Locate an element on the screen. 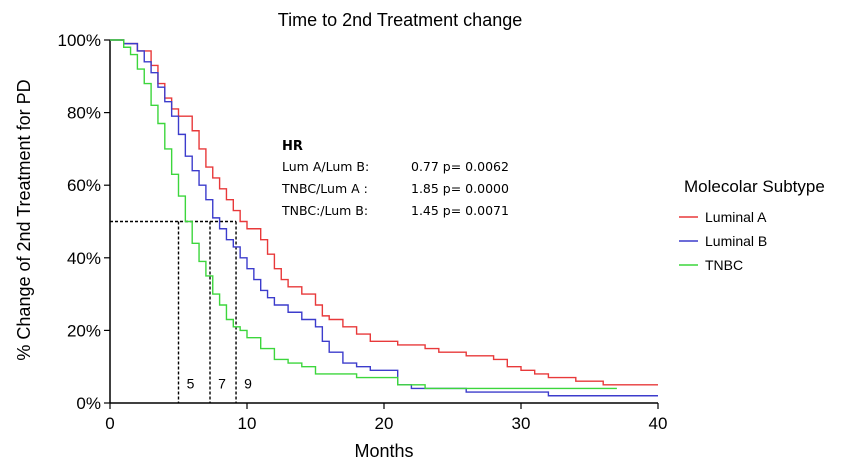 The height and width of the screenshot is (466, 846). y-tick-label: 0% is located at coordinates (88, 403).